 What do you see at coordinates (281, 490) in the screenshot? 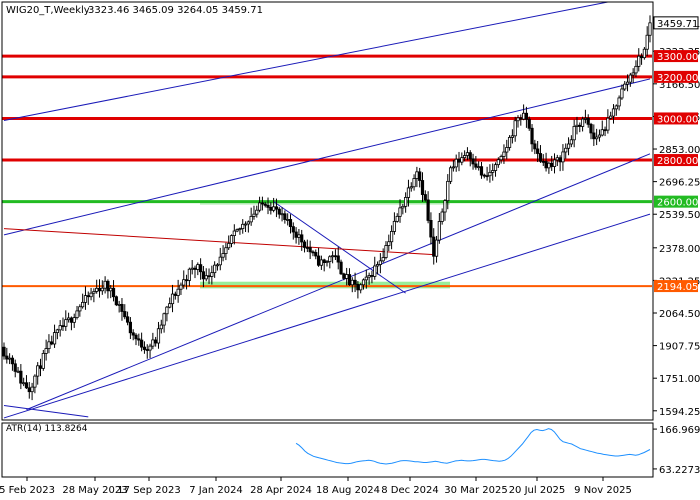
I see `time-tick-label: 28 Apr 2024` at bounding box center [281, 490].